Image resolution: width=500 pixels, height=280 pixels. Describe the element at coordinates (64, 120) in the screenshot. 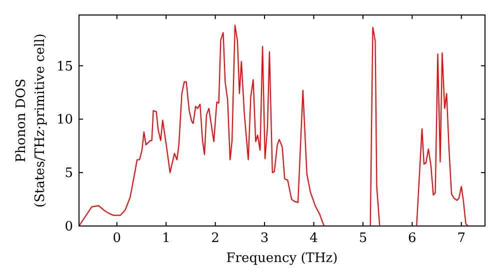

I see `y-tick-label: 10` at that location.